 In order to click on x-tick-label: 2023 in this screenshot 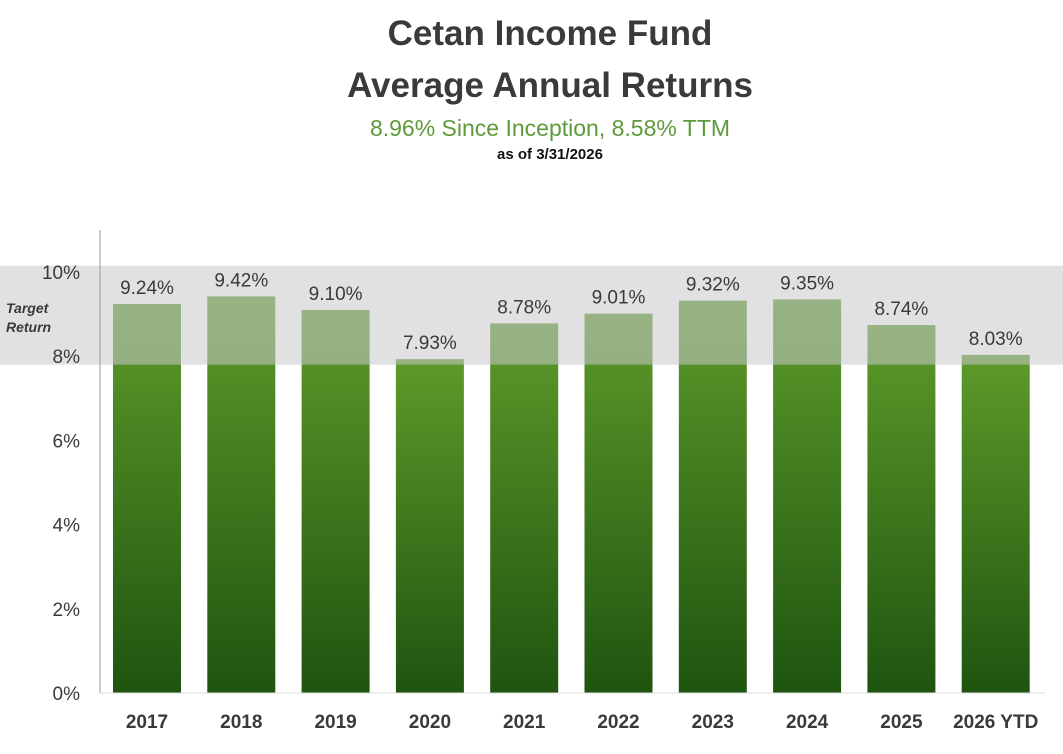, I will do `click(713, 722)`.